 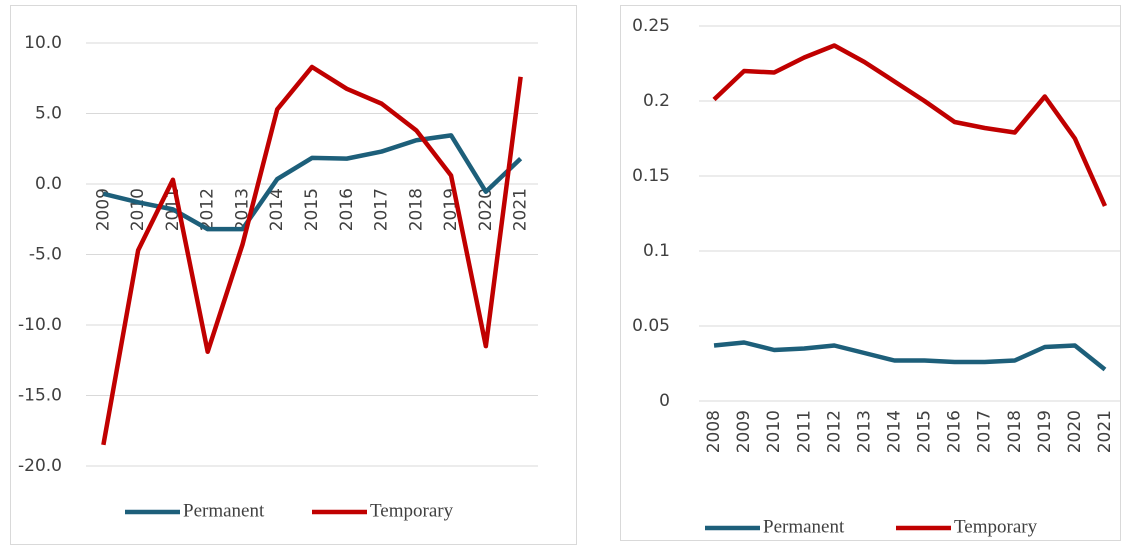 What do you see at coordinates (714, 431) in the screenshot?
I see `x-tick-label: 2008` at bounding box center [714, 431].